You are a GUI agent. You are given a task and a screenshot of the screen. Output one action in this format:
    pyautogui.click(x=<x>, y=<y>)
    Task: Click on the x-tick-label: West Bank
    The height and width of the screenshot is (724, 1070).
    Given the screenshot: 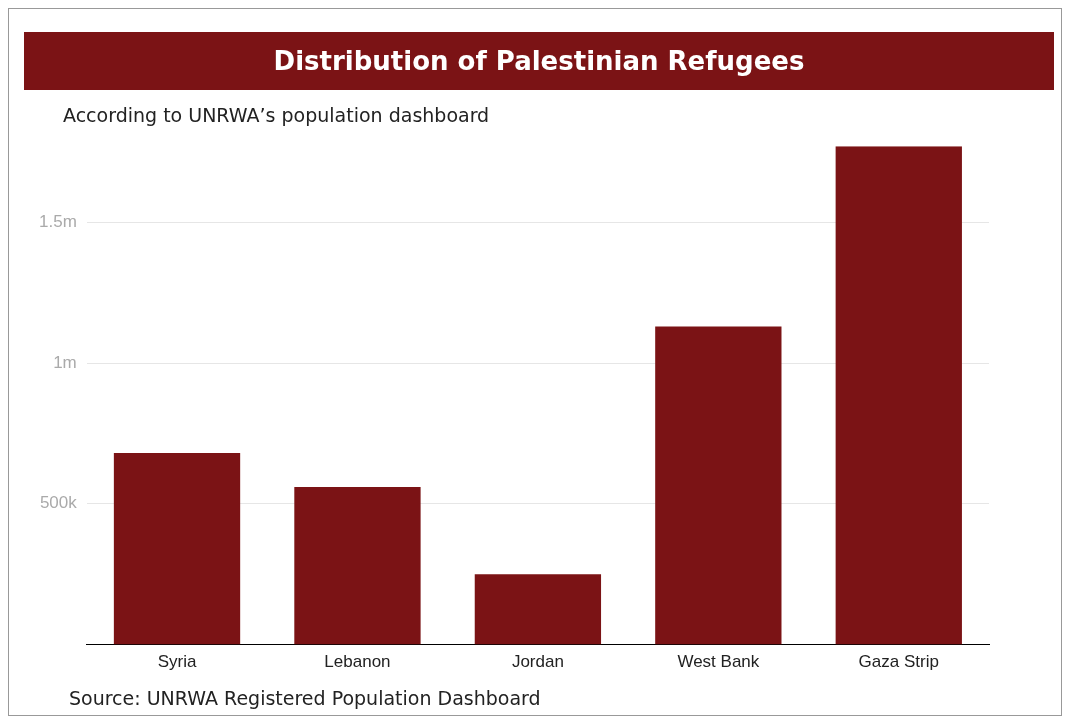 What is the action you would take?
    pyautogui.click(x=718, y=662)
    